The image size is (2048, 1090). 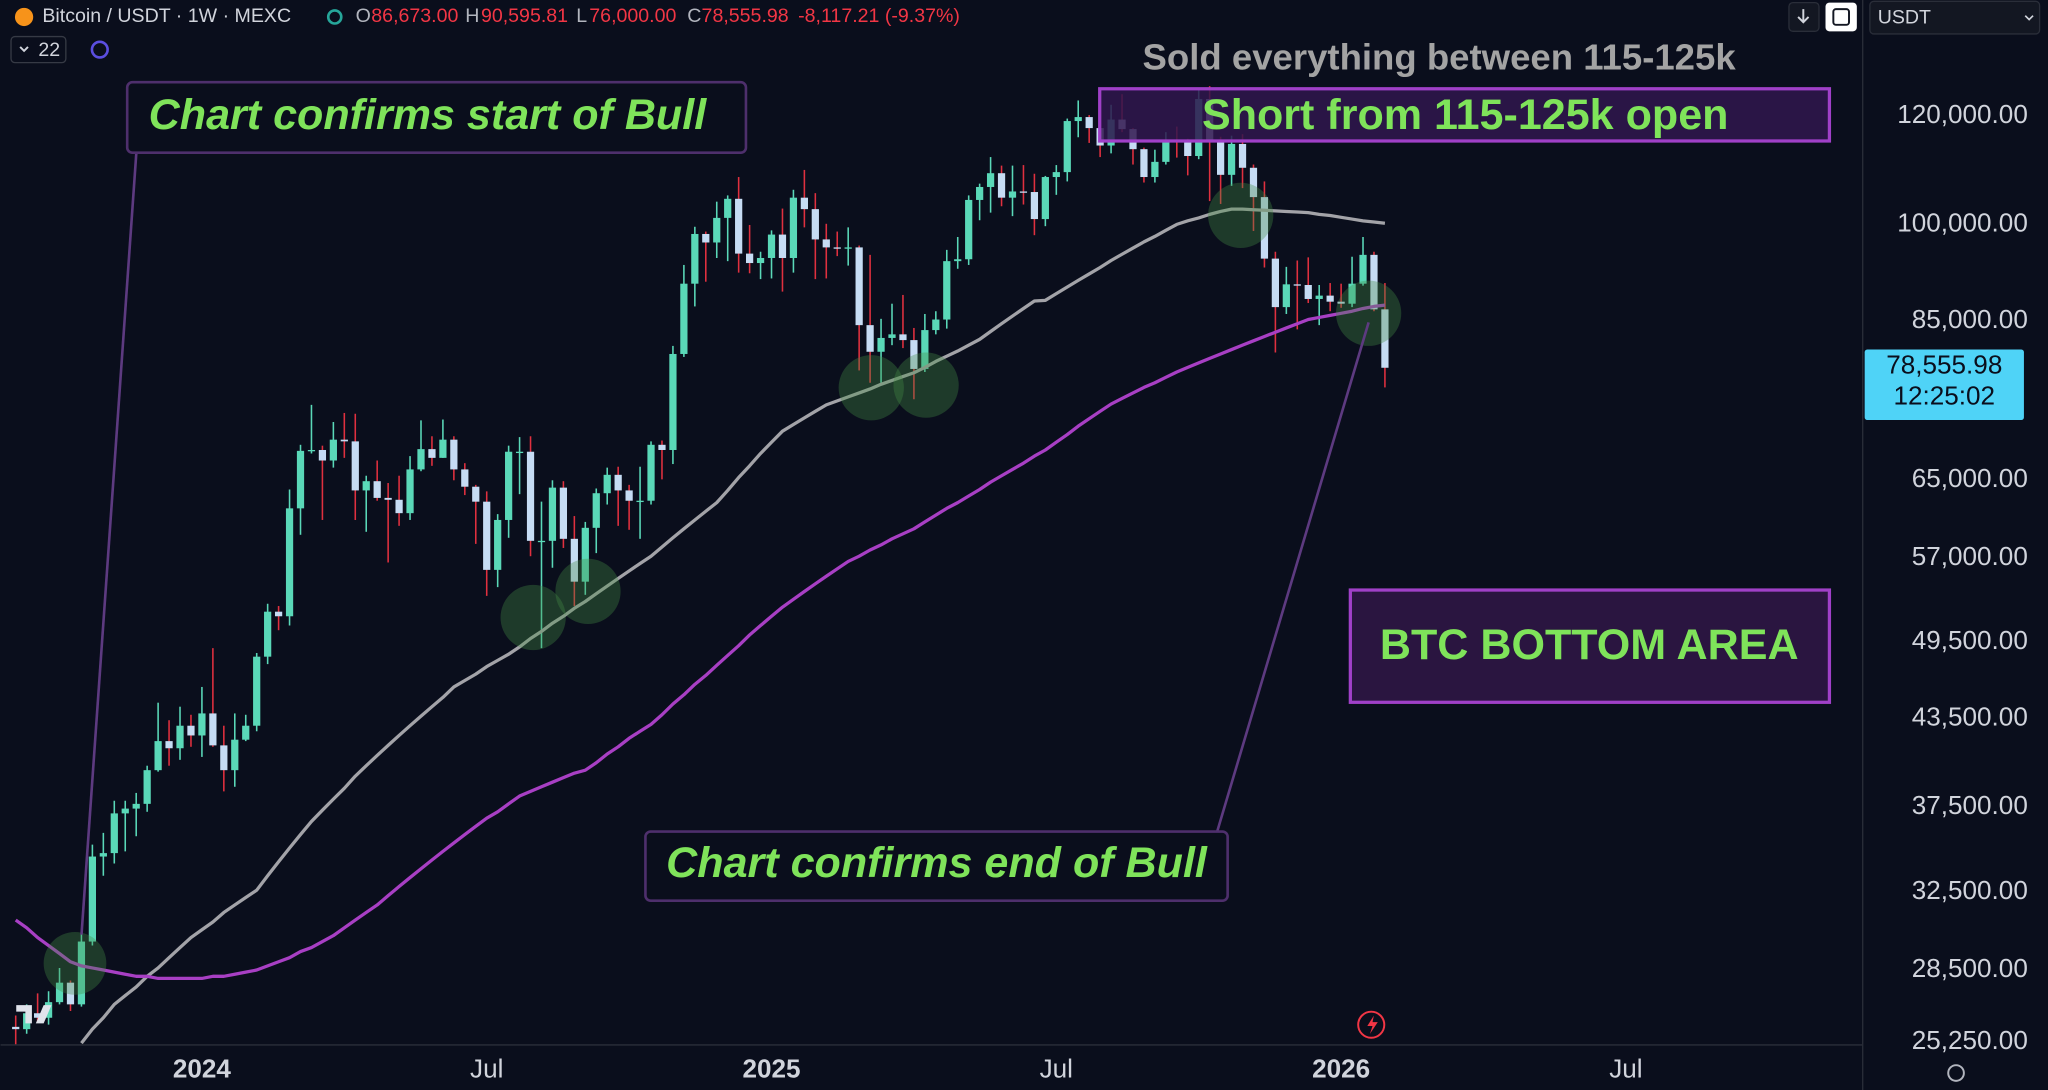 I want to click on status-dot, so click(x=334, y=17).